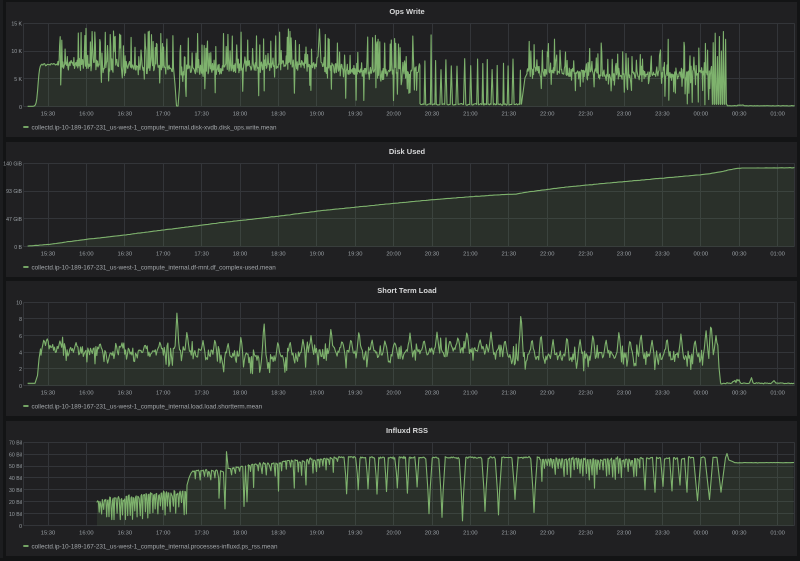  What do you see at coordinates (15, 503) in the screenshot?
I see `svg-text: 20 Bil` at bounding box center [15, 503].